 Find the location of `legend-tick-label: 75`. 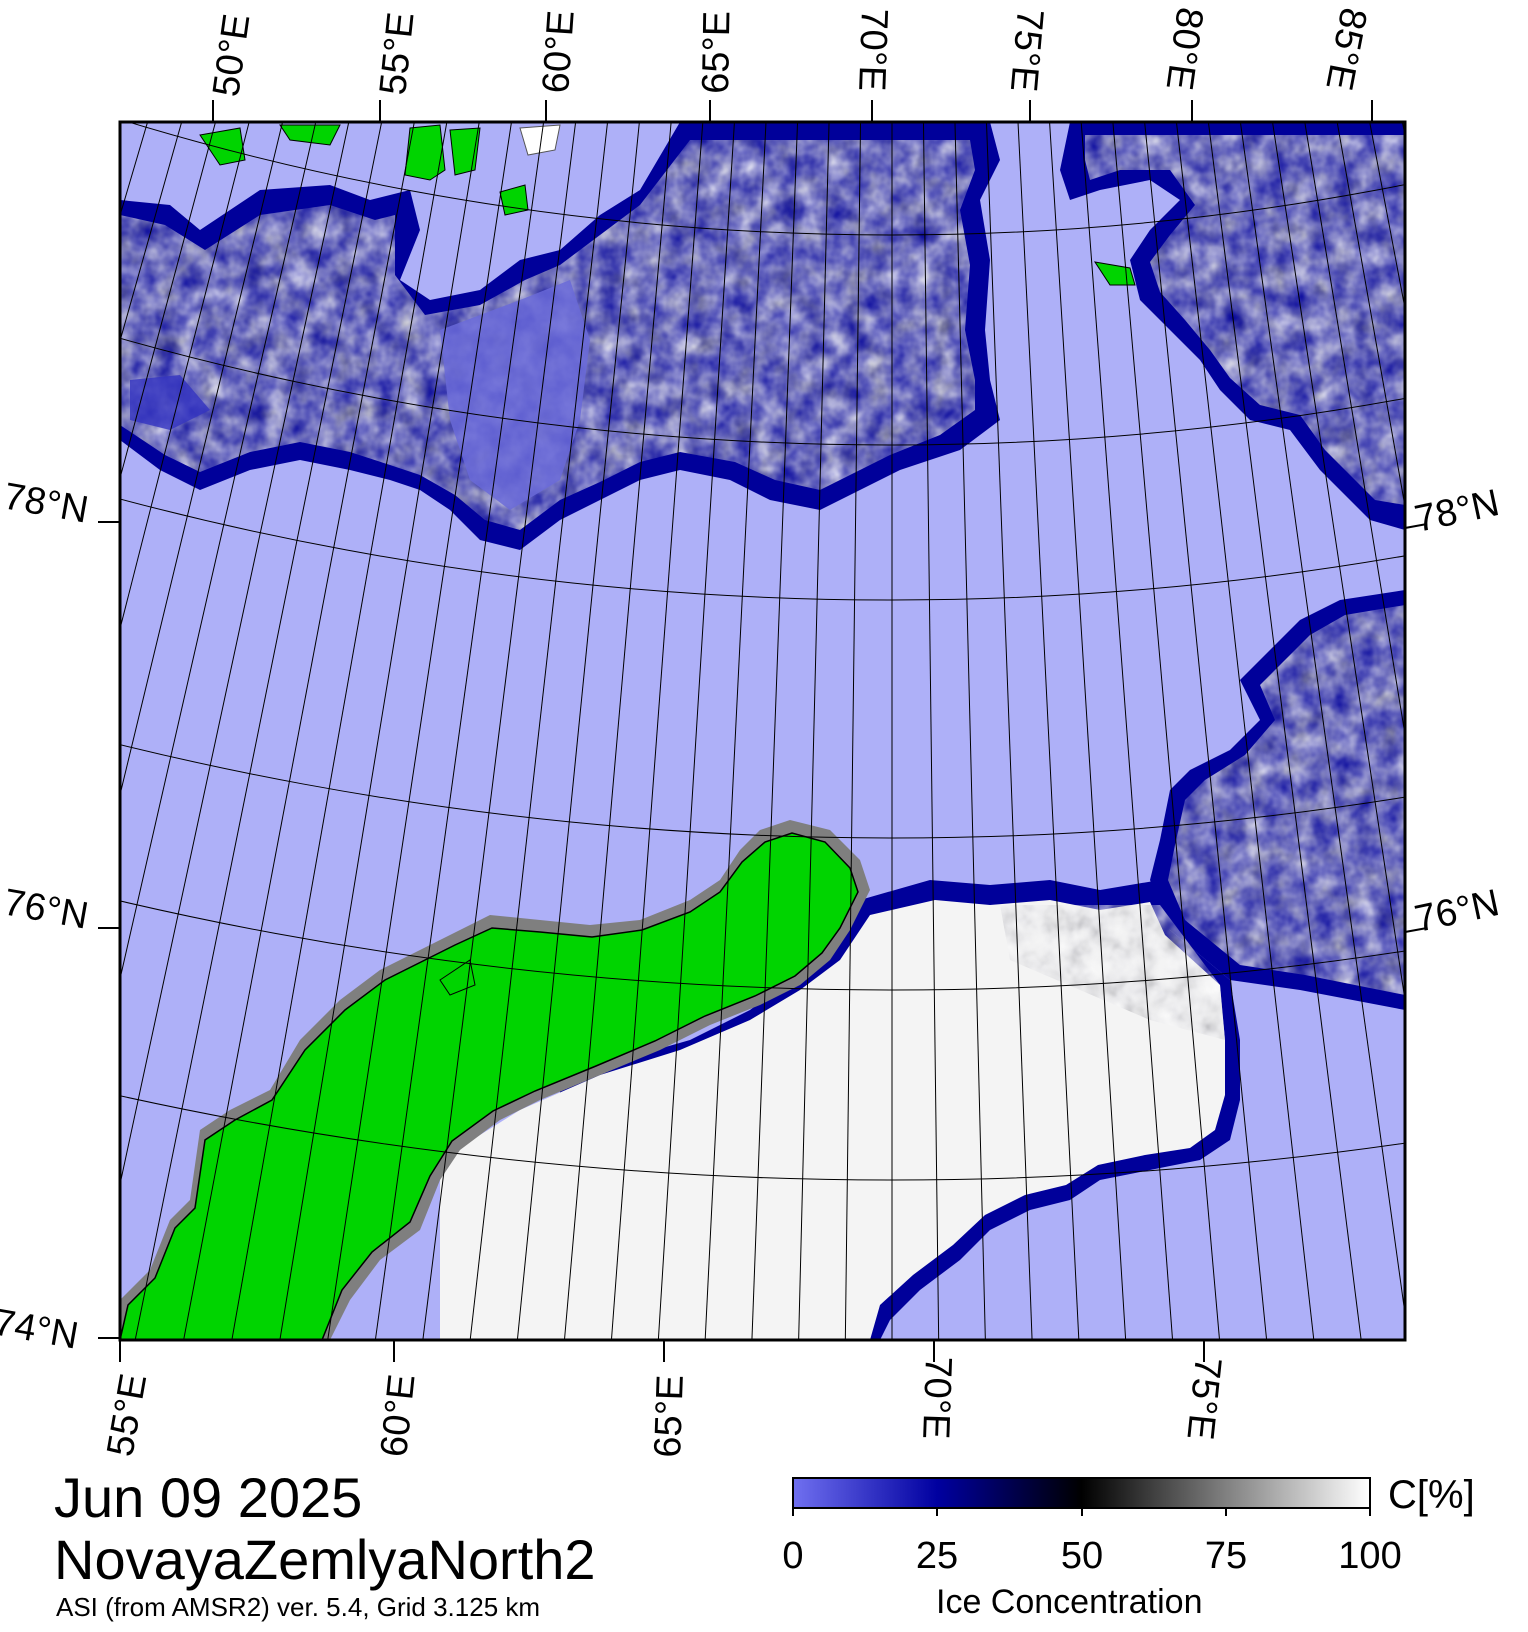

legend-tick-label: 75 is located at coordinates (1226, 1556).